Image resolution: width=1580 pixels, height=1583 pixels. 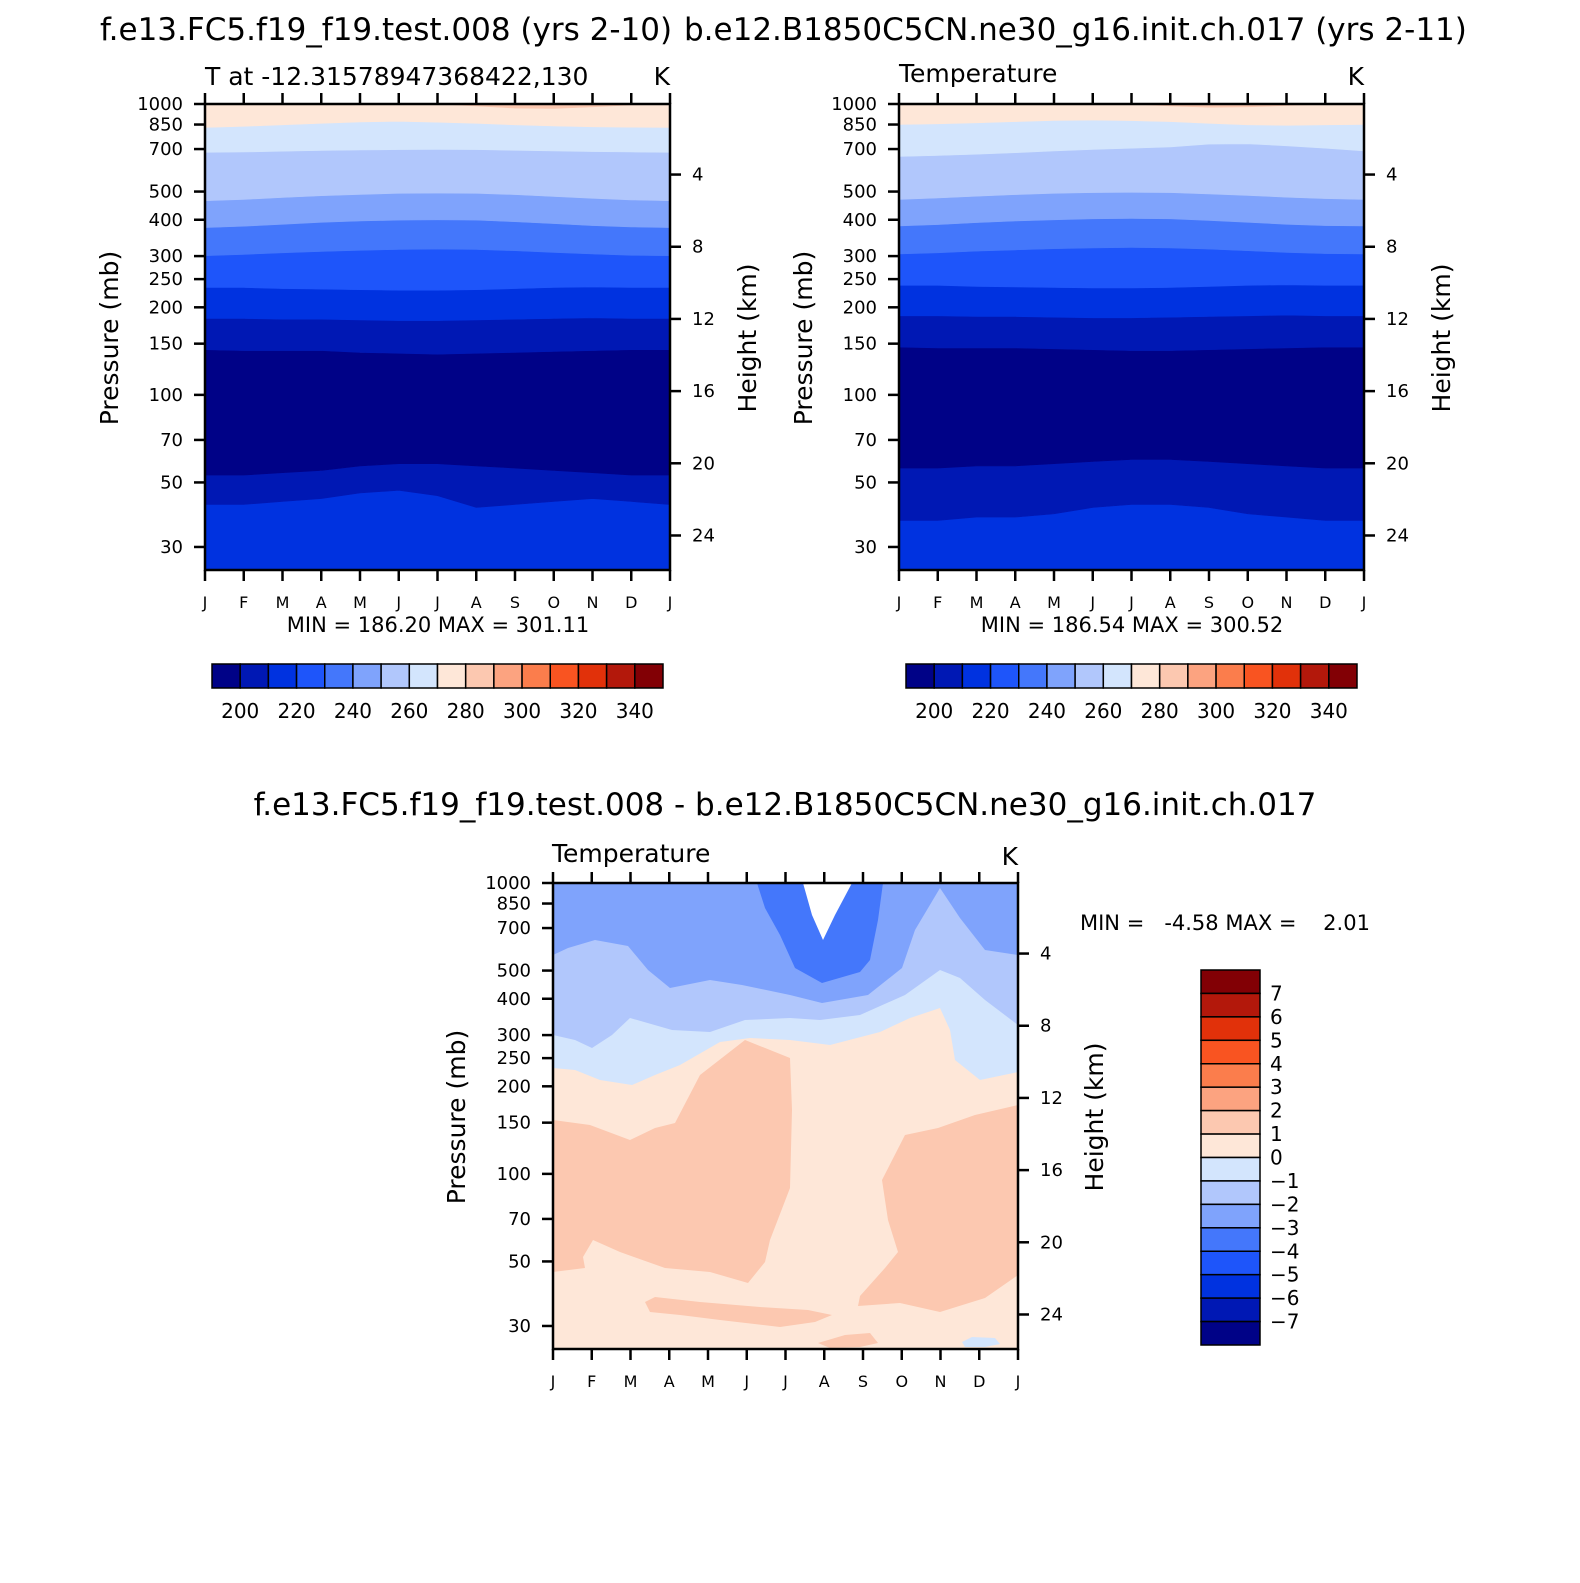 What do you see at coordinates (283, 602) in the screenshot?
I see `test-x-tick-label: M` at bounding box center [283, 602].